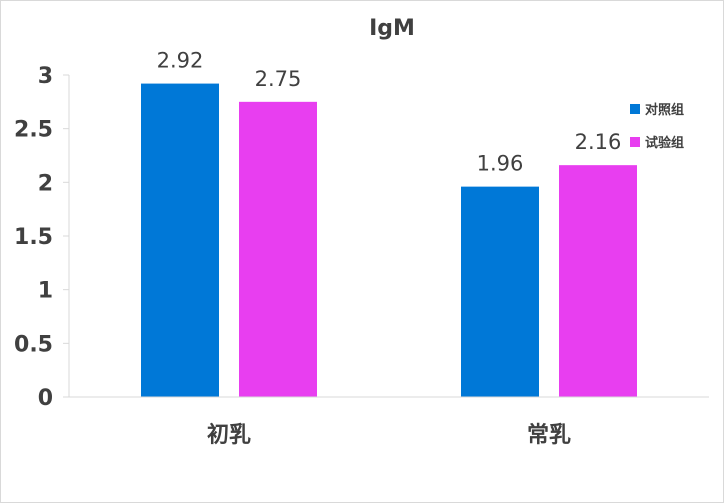  I want to click on x-axis: 初乳 常乳, so click(389, 422).